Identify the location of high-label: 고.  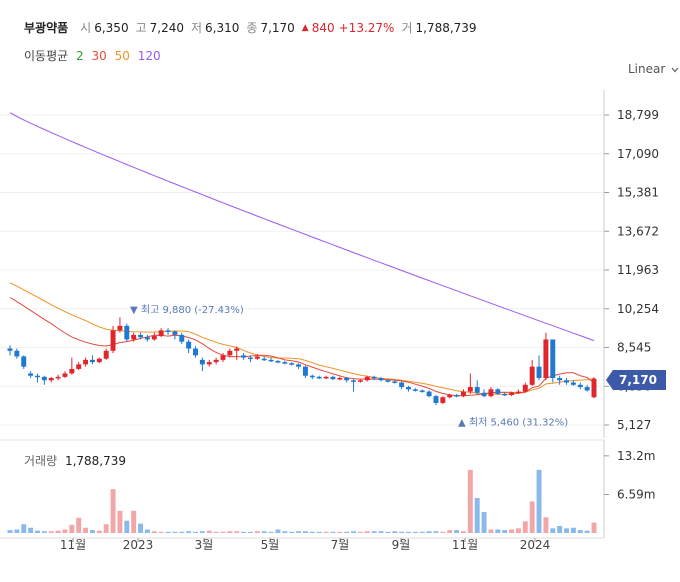
(141, 28).